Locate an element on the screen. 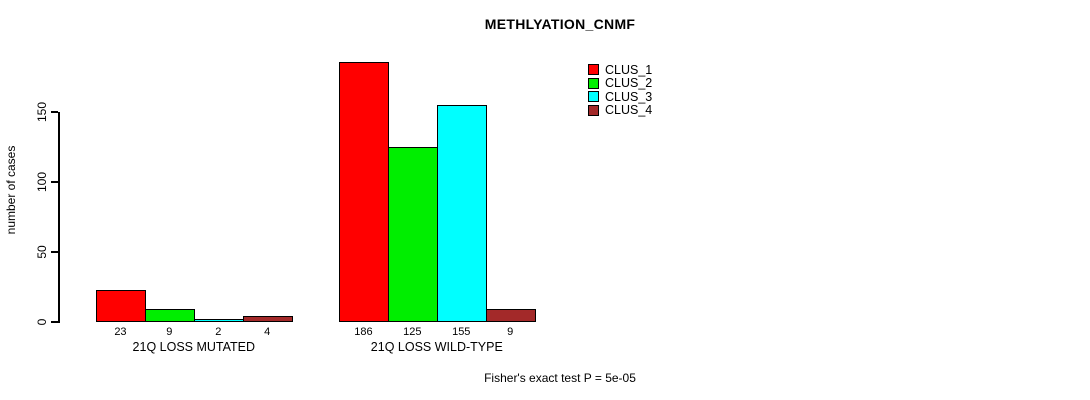  bar-value-label: 4 is located at coordinates (267, 332).